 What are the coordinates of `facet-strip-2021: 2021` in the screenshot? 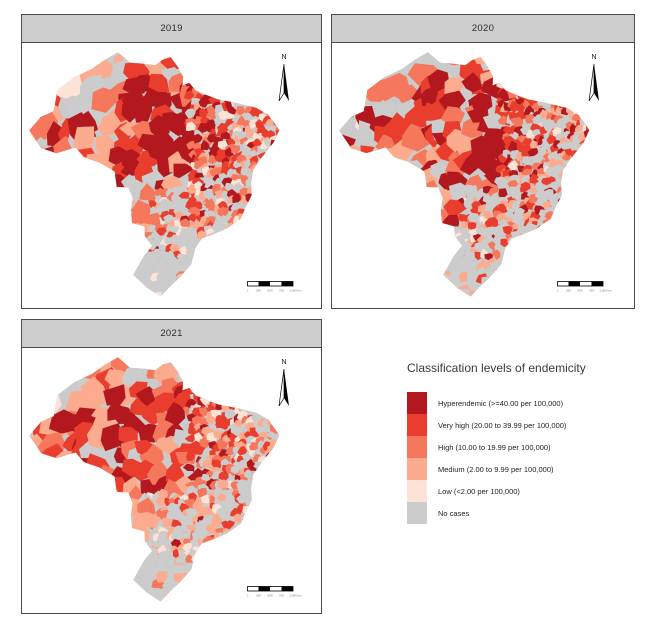 It's located at (171, 334).